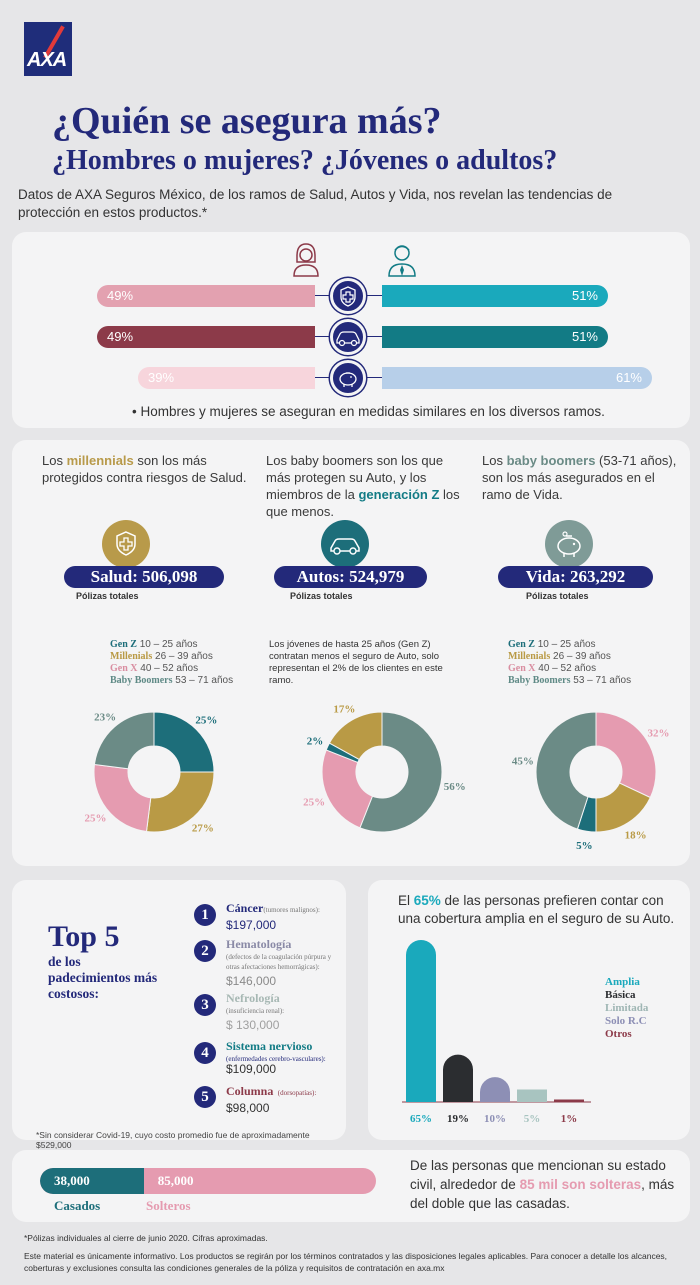 The image size is (700, 1285). I want to click on women-pct-auto: 49%, so click(120, 336).